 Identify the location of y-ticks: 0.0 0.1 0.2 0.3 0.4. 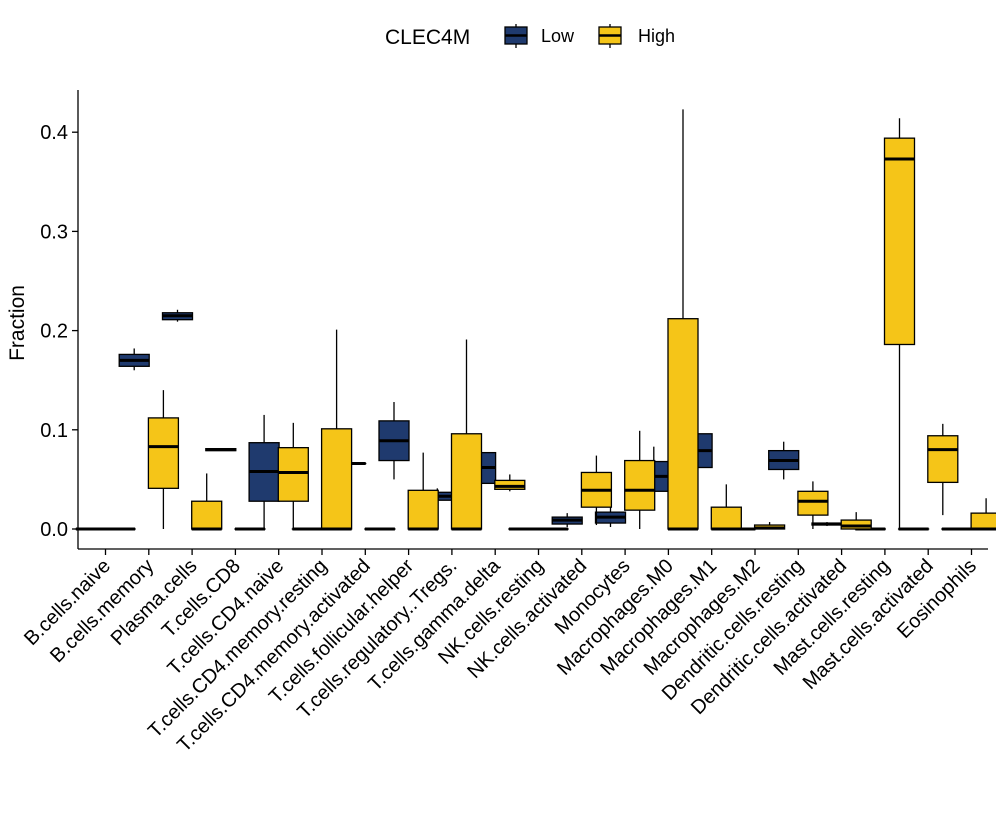
(59, 331).